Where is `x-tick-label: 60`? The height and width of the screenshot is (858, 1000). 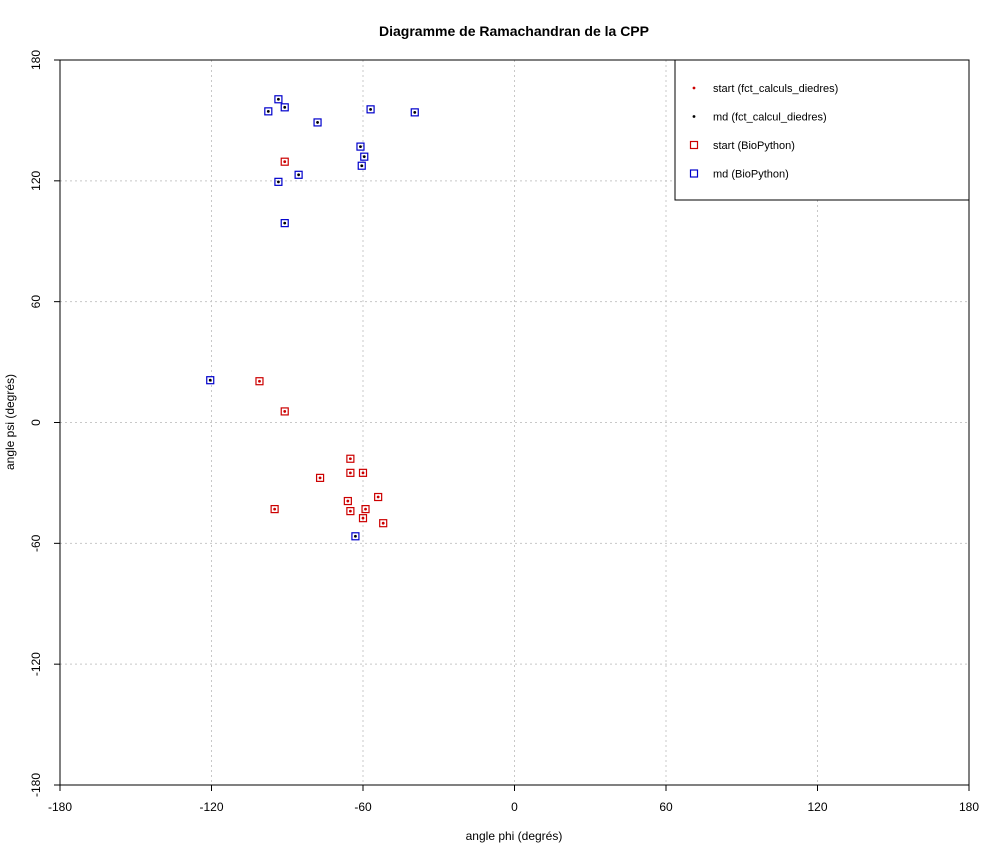 x-tick-label: 60 is located at coordinates (666, 807).